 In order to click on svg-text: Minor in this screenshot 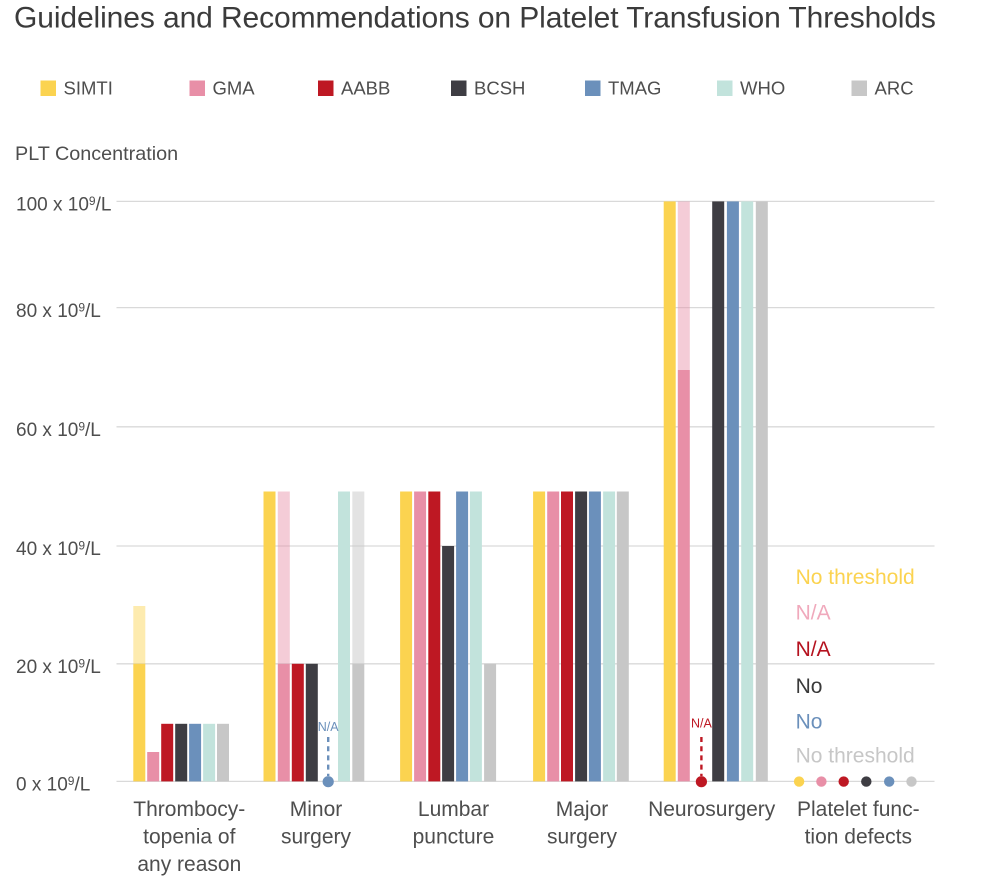, I will do `click(316, 809)`.